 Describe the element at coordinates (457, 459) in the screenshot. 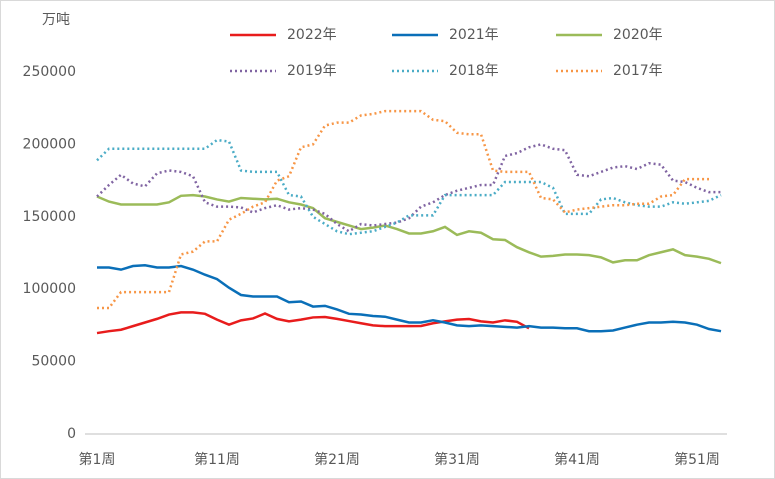

I see `x-tick-label: 第31周` at that location.